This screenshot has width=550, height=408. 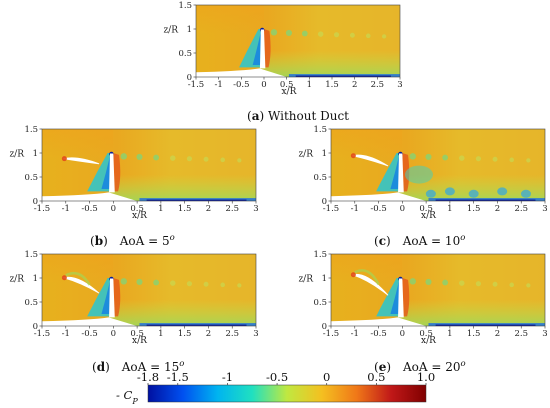 I want to click on x-tick-label: -1, so click(x=355, y=334).